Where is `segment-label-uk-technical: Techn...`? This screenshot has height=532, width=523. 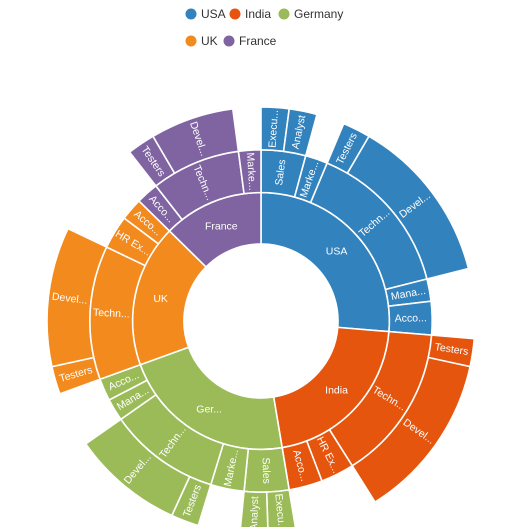
segment-label-uk-technical: Techn... is located at coordinates (111, 314).